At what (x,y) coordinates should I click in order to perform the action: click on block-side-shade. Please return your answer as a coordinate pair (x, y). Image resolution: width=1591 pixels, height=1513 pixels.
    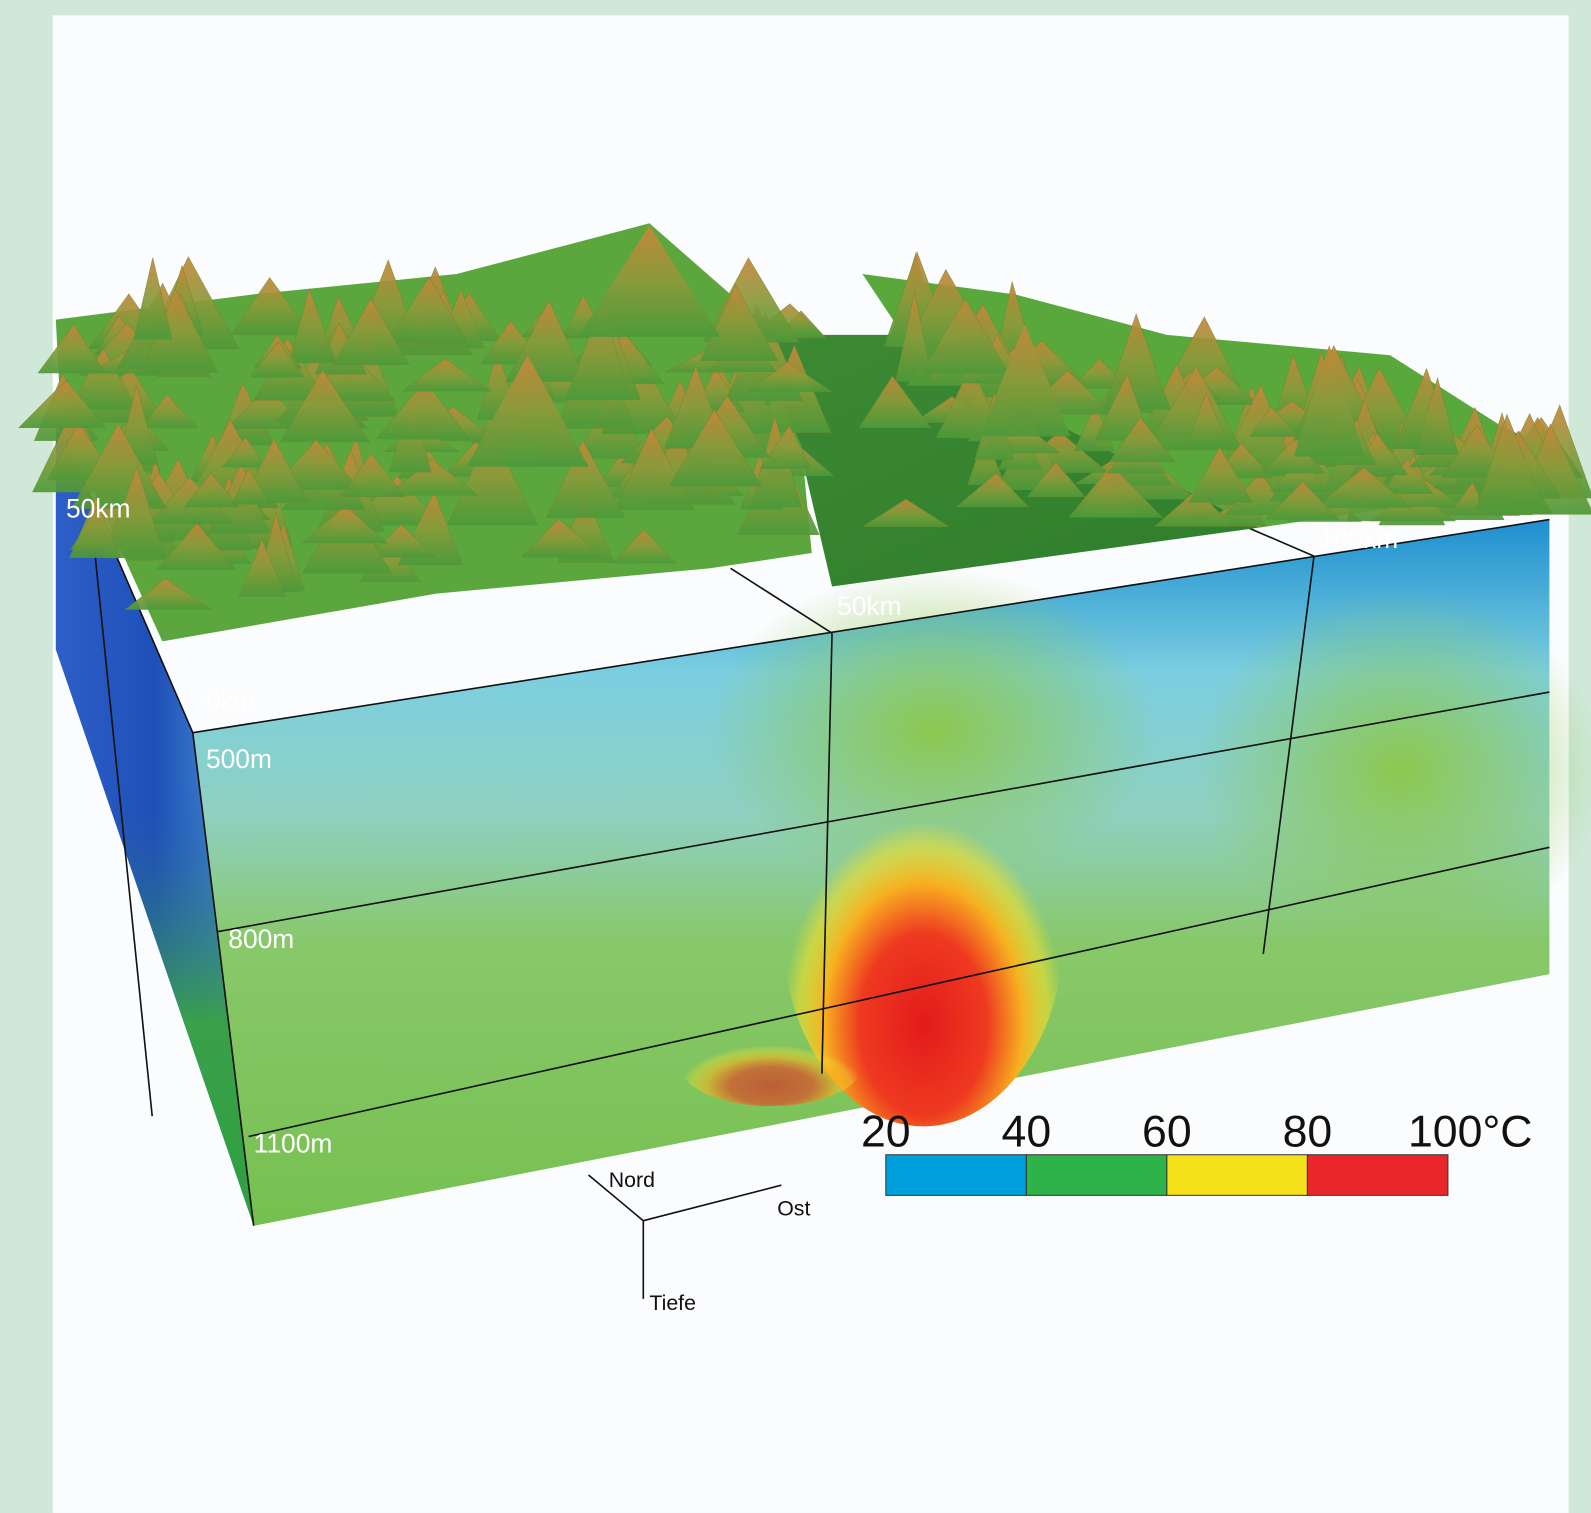
    Looking at the image, I should click on (154, 821).